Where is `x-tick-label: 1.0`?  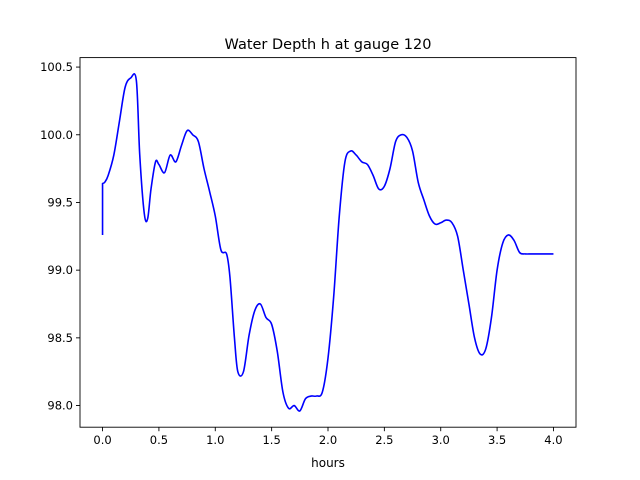 x-tick-label: 1.0 is located at coordinates (215, 440).